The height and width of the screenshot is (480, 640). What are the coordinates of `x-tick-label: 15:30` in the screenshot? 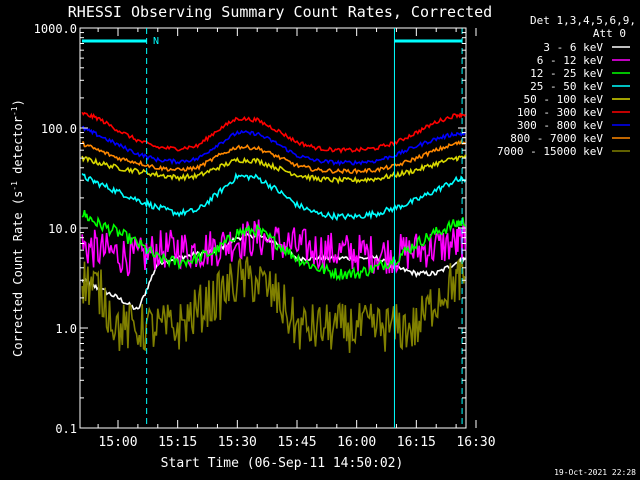 It's located at (237, 442).